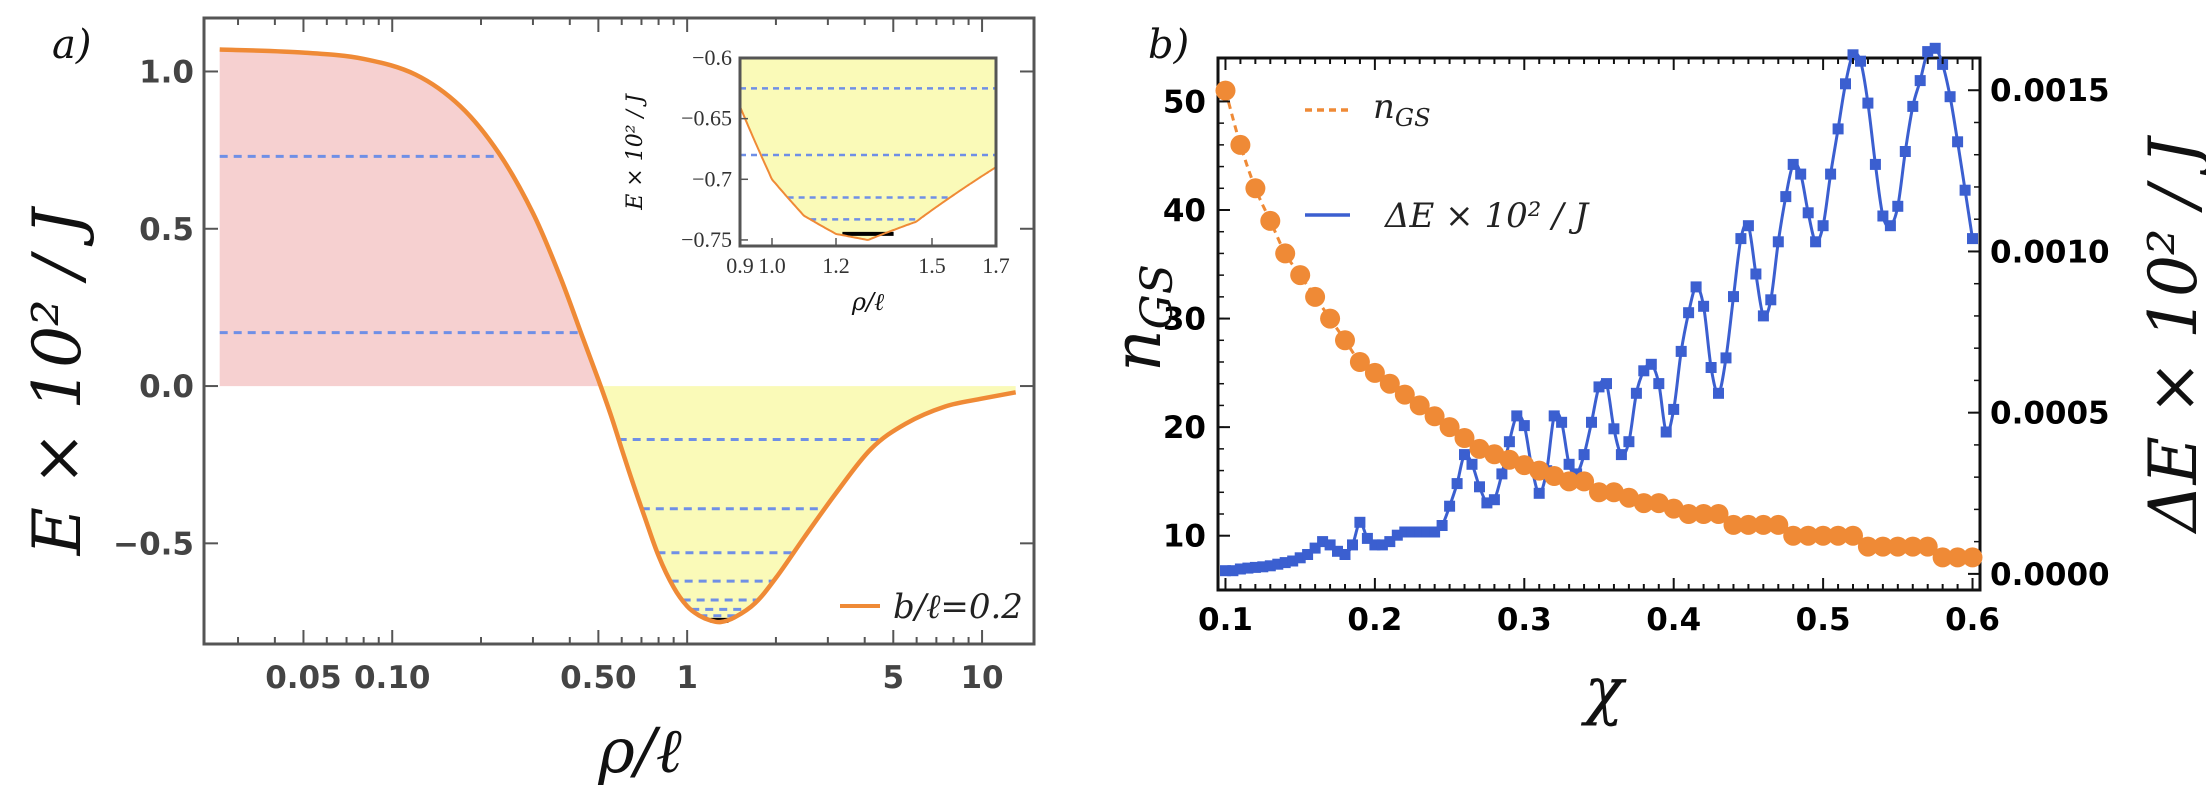 The width and height of the screenshot is (2206, 810). What do you see at coordinates (2050, 575) in the screenshot?
I see `b-right-tick-label: 0.0000` at bounding box center [2050, 575].